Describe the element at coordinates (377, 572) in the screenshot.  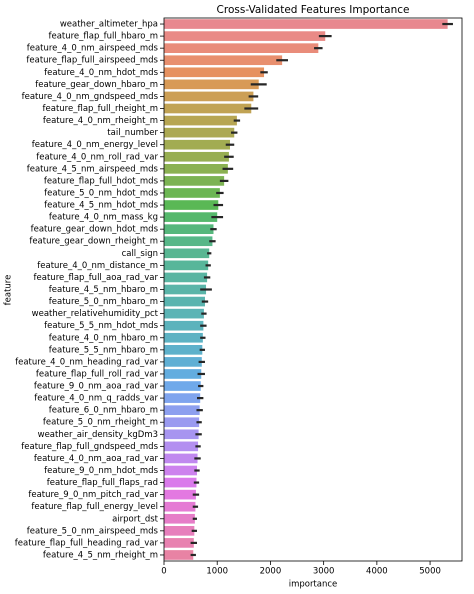
I see `x-tick-label: 4000` at that location.